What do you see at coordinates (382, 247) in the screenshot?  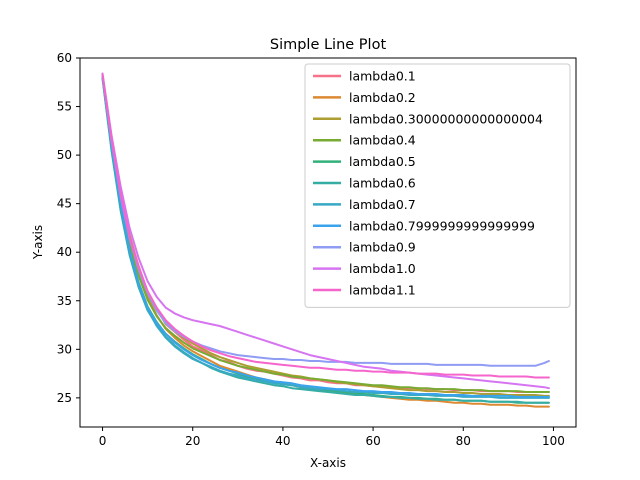 I see `legend-label-8: lambda0.9` at bounding box center [382, 247].